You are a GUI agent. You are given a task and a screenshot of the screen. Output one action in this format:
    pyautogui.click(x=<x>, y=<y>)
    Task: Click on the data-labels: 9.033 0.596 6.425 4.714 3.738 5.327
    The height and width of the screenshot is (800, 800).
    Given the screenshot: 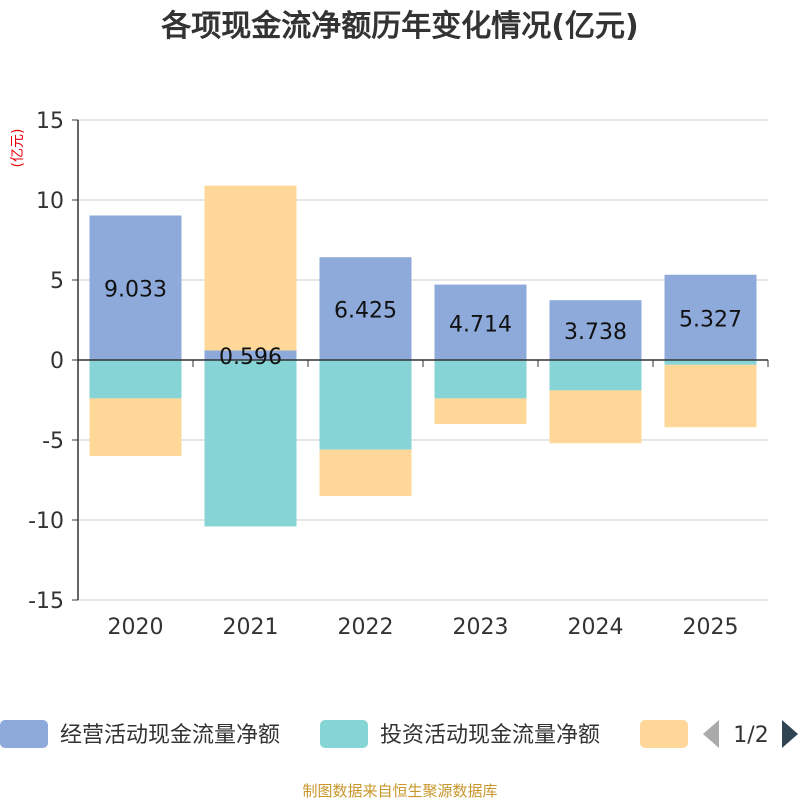 What is the action you would take?
    pyautogui.click(x=423, y=324)
    